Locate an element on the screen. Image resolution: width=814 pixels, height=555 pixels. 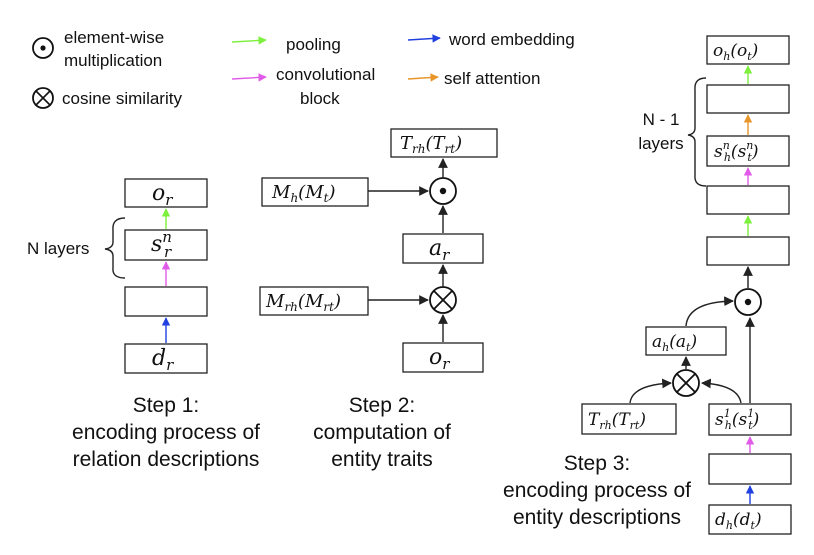
step2-Mr-box: Mrh(Mrt) is located at coordinates (314, 301).